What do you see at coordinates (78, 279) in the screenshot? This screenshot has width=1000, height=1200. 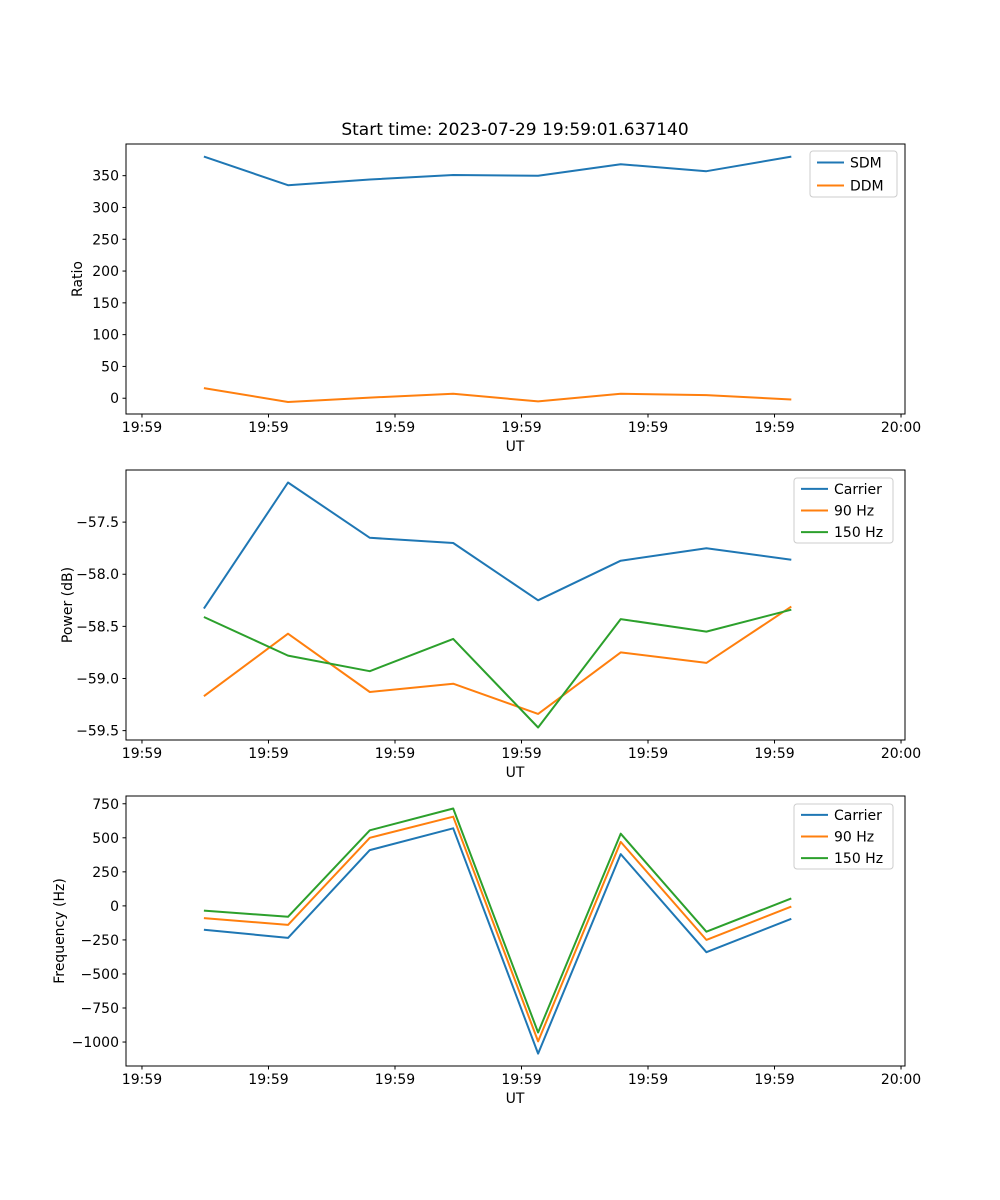 I see `ylabel-ratio: Ratio` at bounding box center [78, 279].